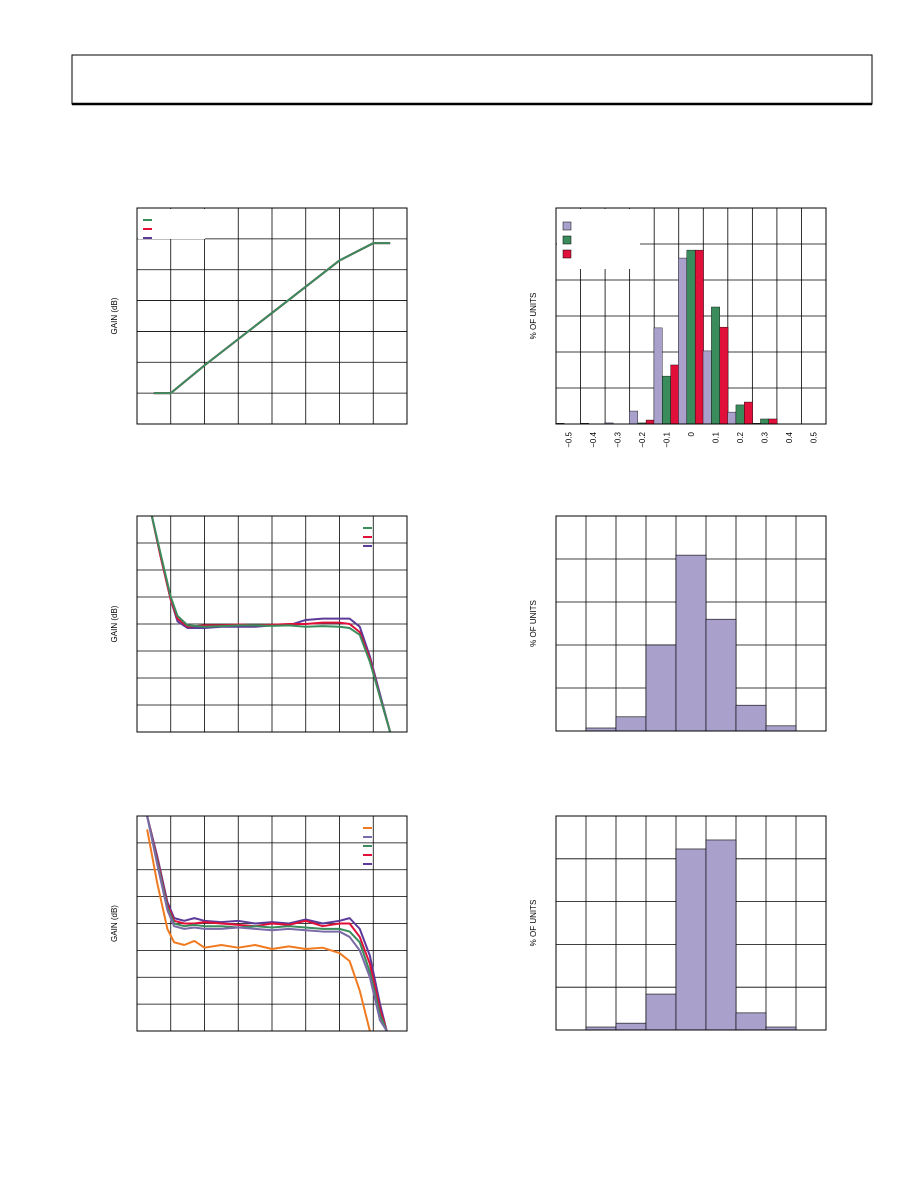  I want to click on x-tick-label: −0.5, so click(568, 439).